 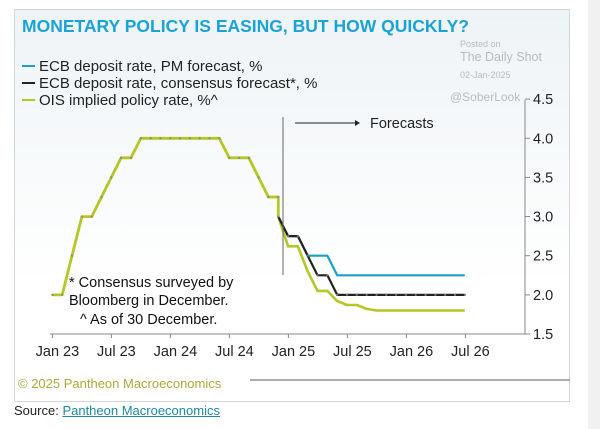 I want to click on legend-label-pm: ECB deposit rate, PM forecast, %, so click(x=150, y=66).